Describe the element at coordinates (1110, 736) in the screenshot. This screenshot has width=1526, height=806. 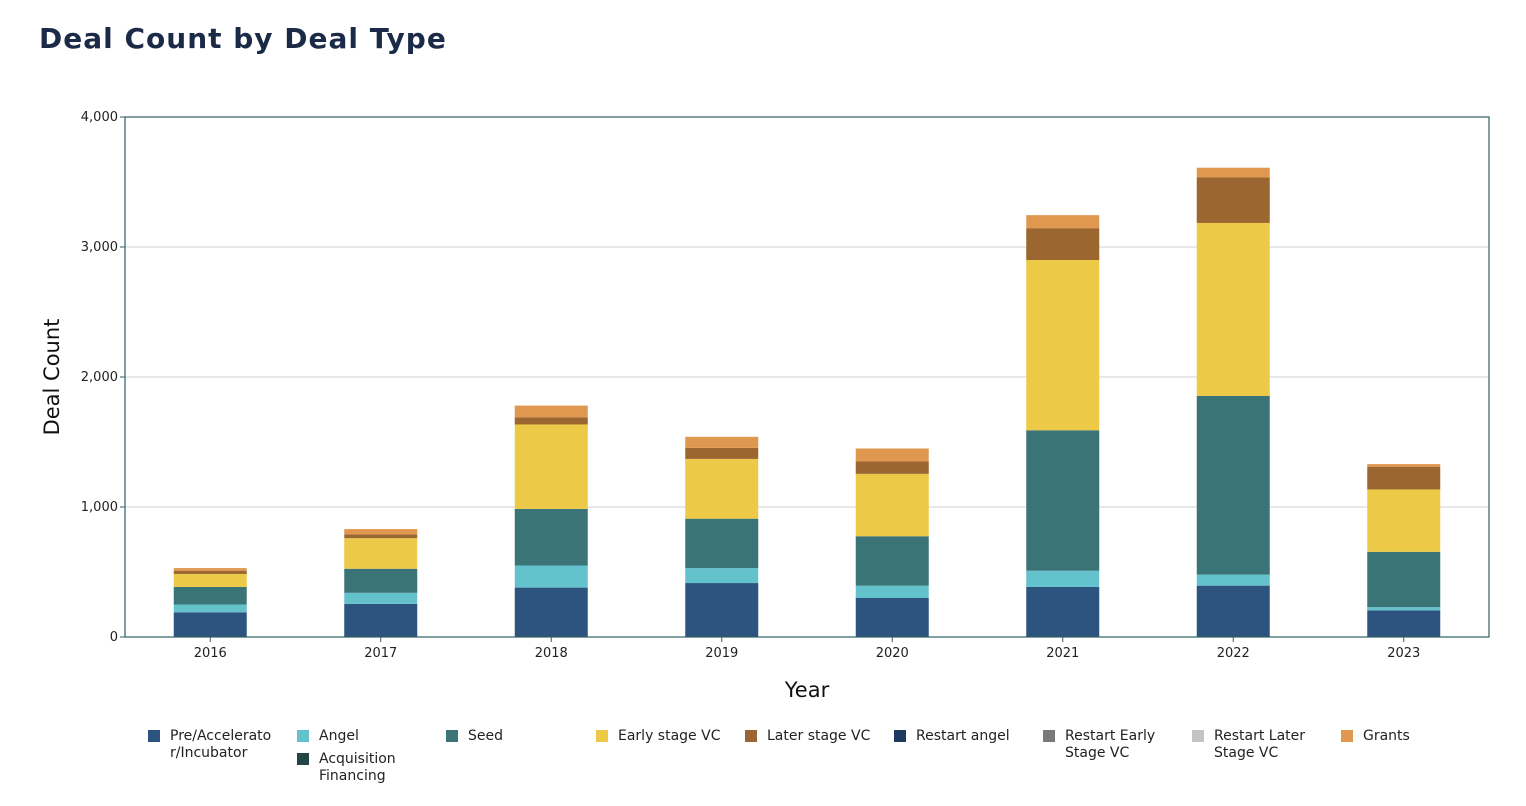
I see `legend-label: Restart Early` at that location.